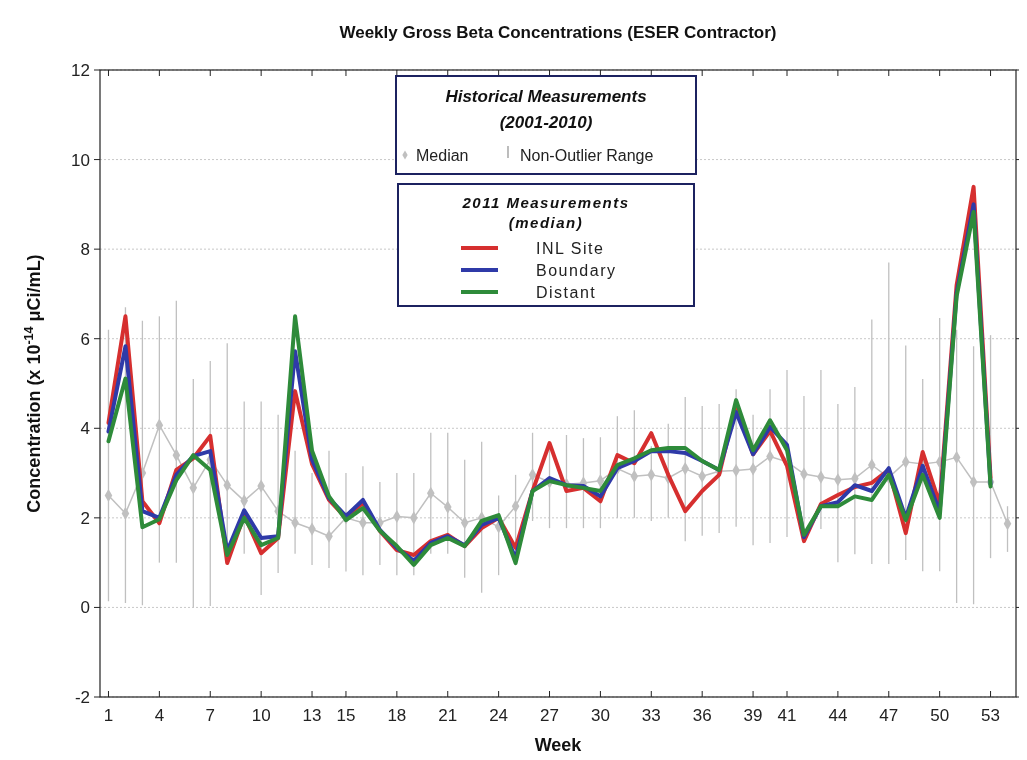  Describe the element at coordinates (85, 429) in the screenshot. I see `y-tick-label: 4` at that location.